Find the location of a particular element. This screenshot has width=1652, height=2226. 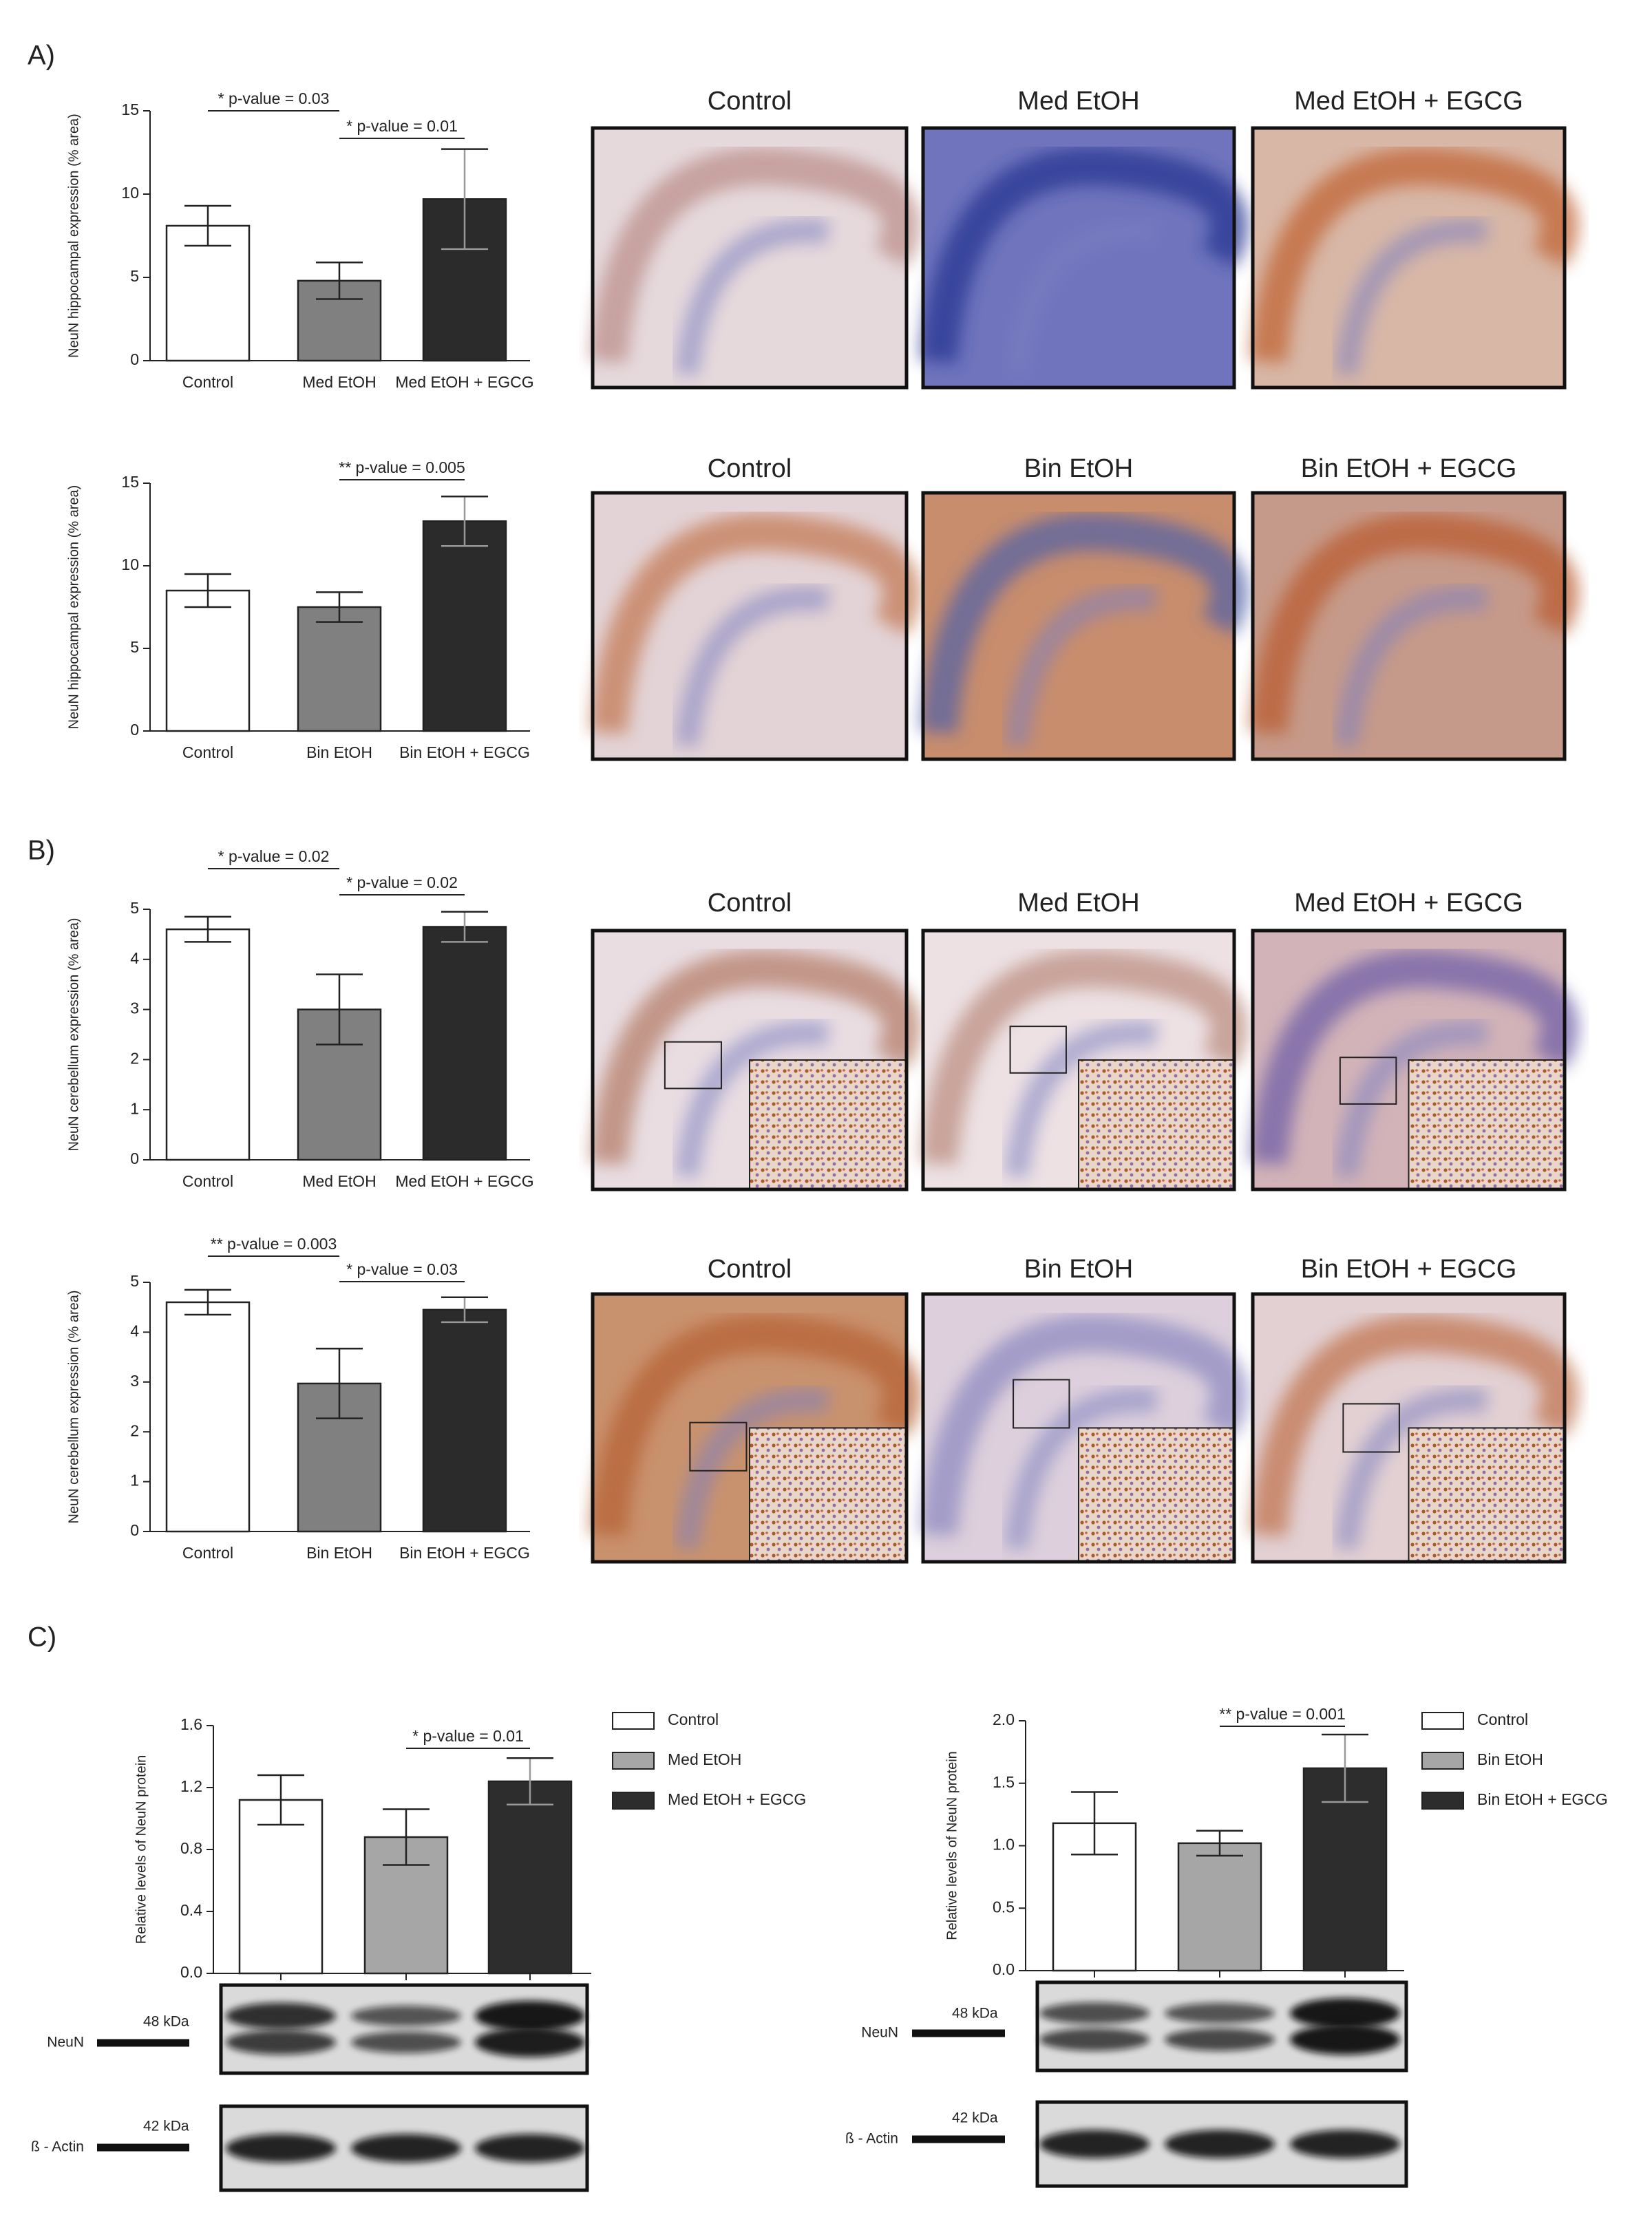

significance-label: * p-value = 0.02 is located at coordinates (402, 882).